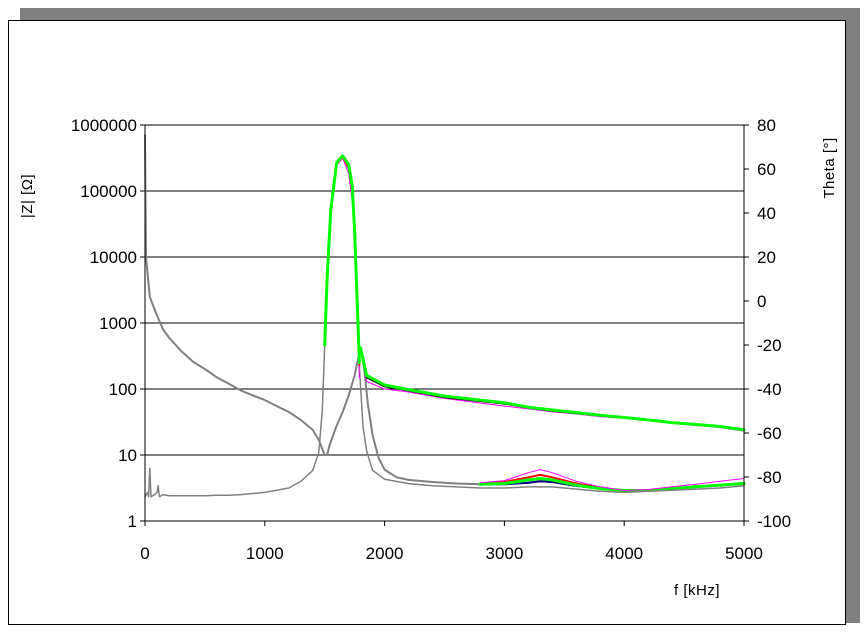 This screenshot has height=634, width=864. I want to click on x-tick-label: 4000, so click(624, 553).